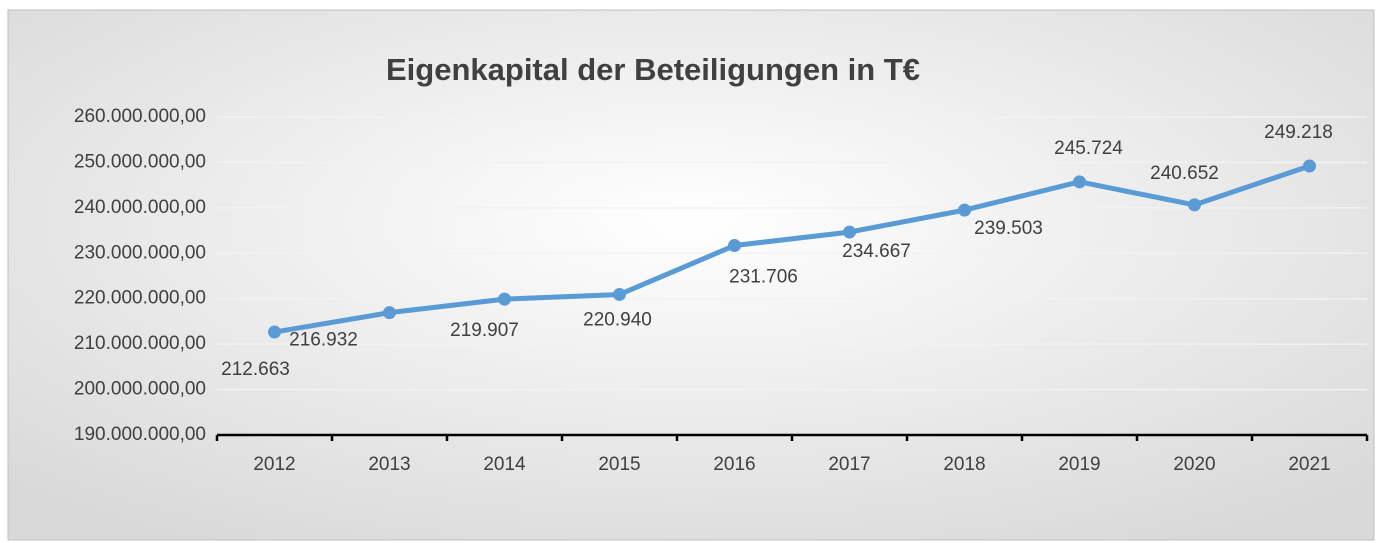 This screenshot has height=543, width=1377. What do you see at coordinates (734, 464) in the screenshot?
I see `x-tick-label: 2016` at bounding box center [734, 464].